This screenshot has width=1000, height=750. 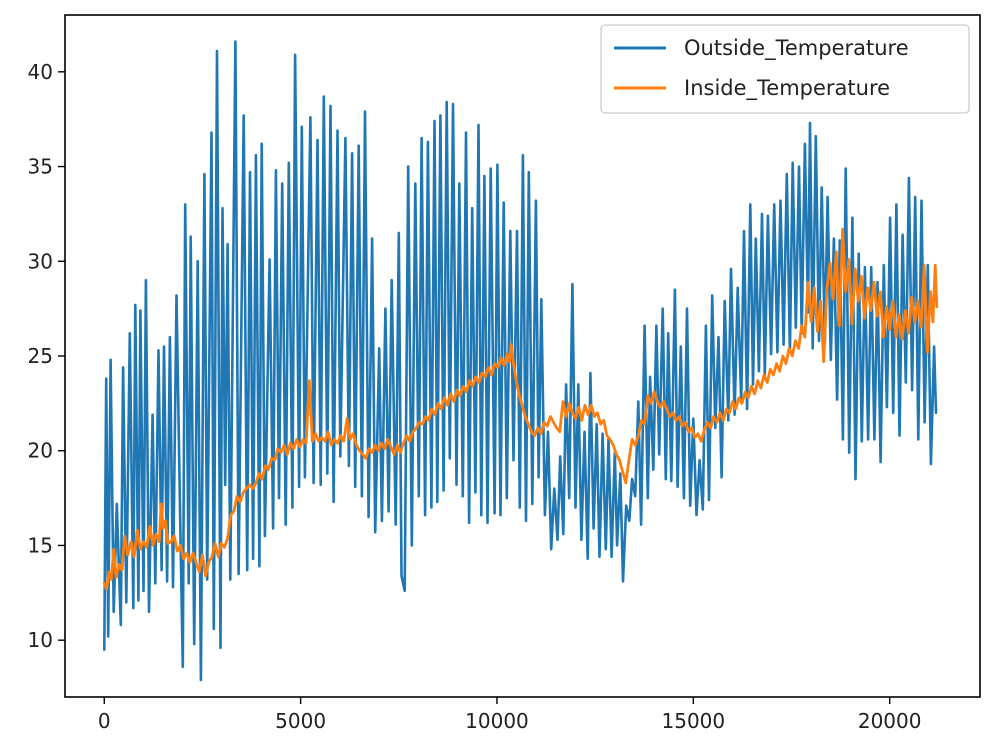 What do you see at coordinates (40, 72) in the screenshot?
I see `y-tick-label: 40` at bounding box center [40, 72].